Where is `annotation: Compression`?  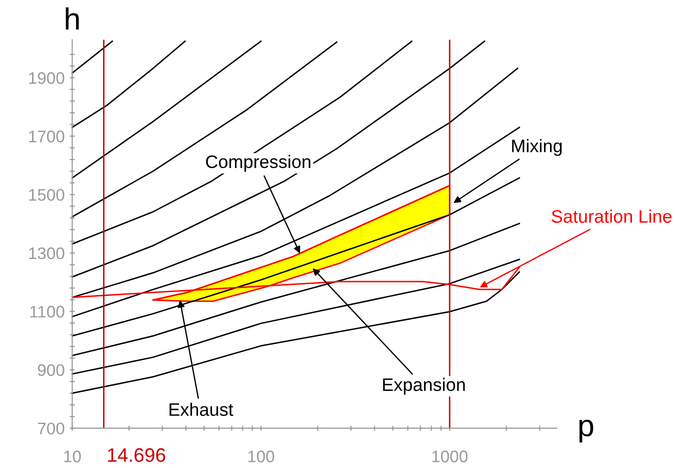
annotation: Compression is located at coordinates (258, 163).